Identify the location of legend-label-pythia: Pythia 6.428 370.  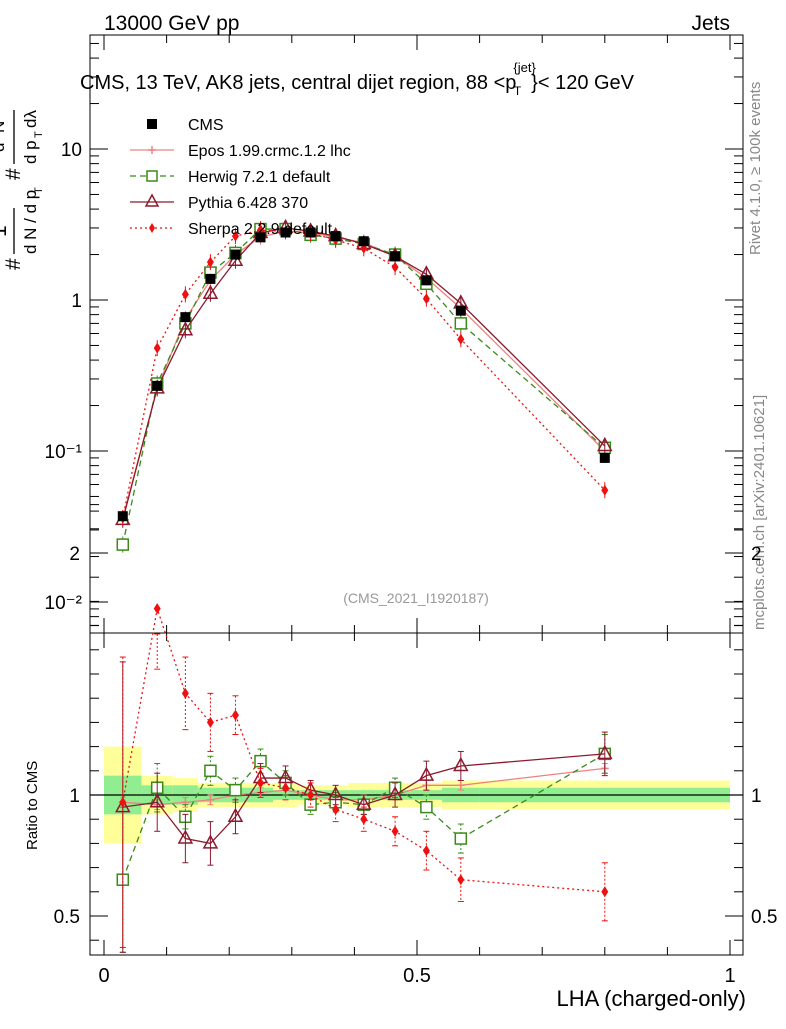
(248, 203).